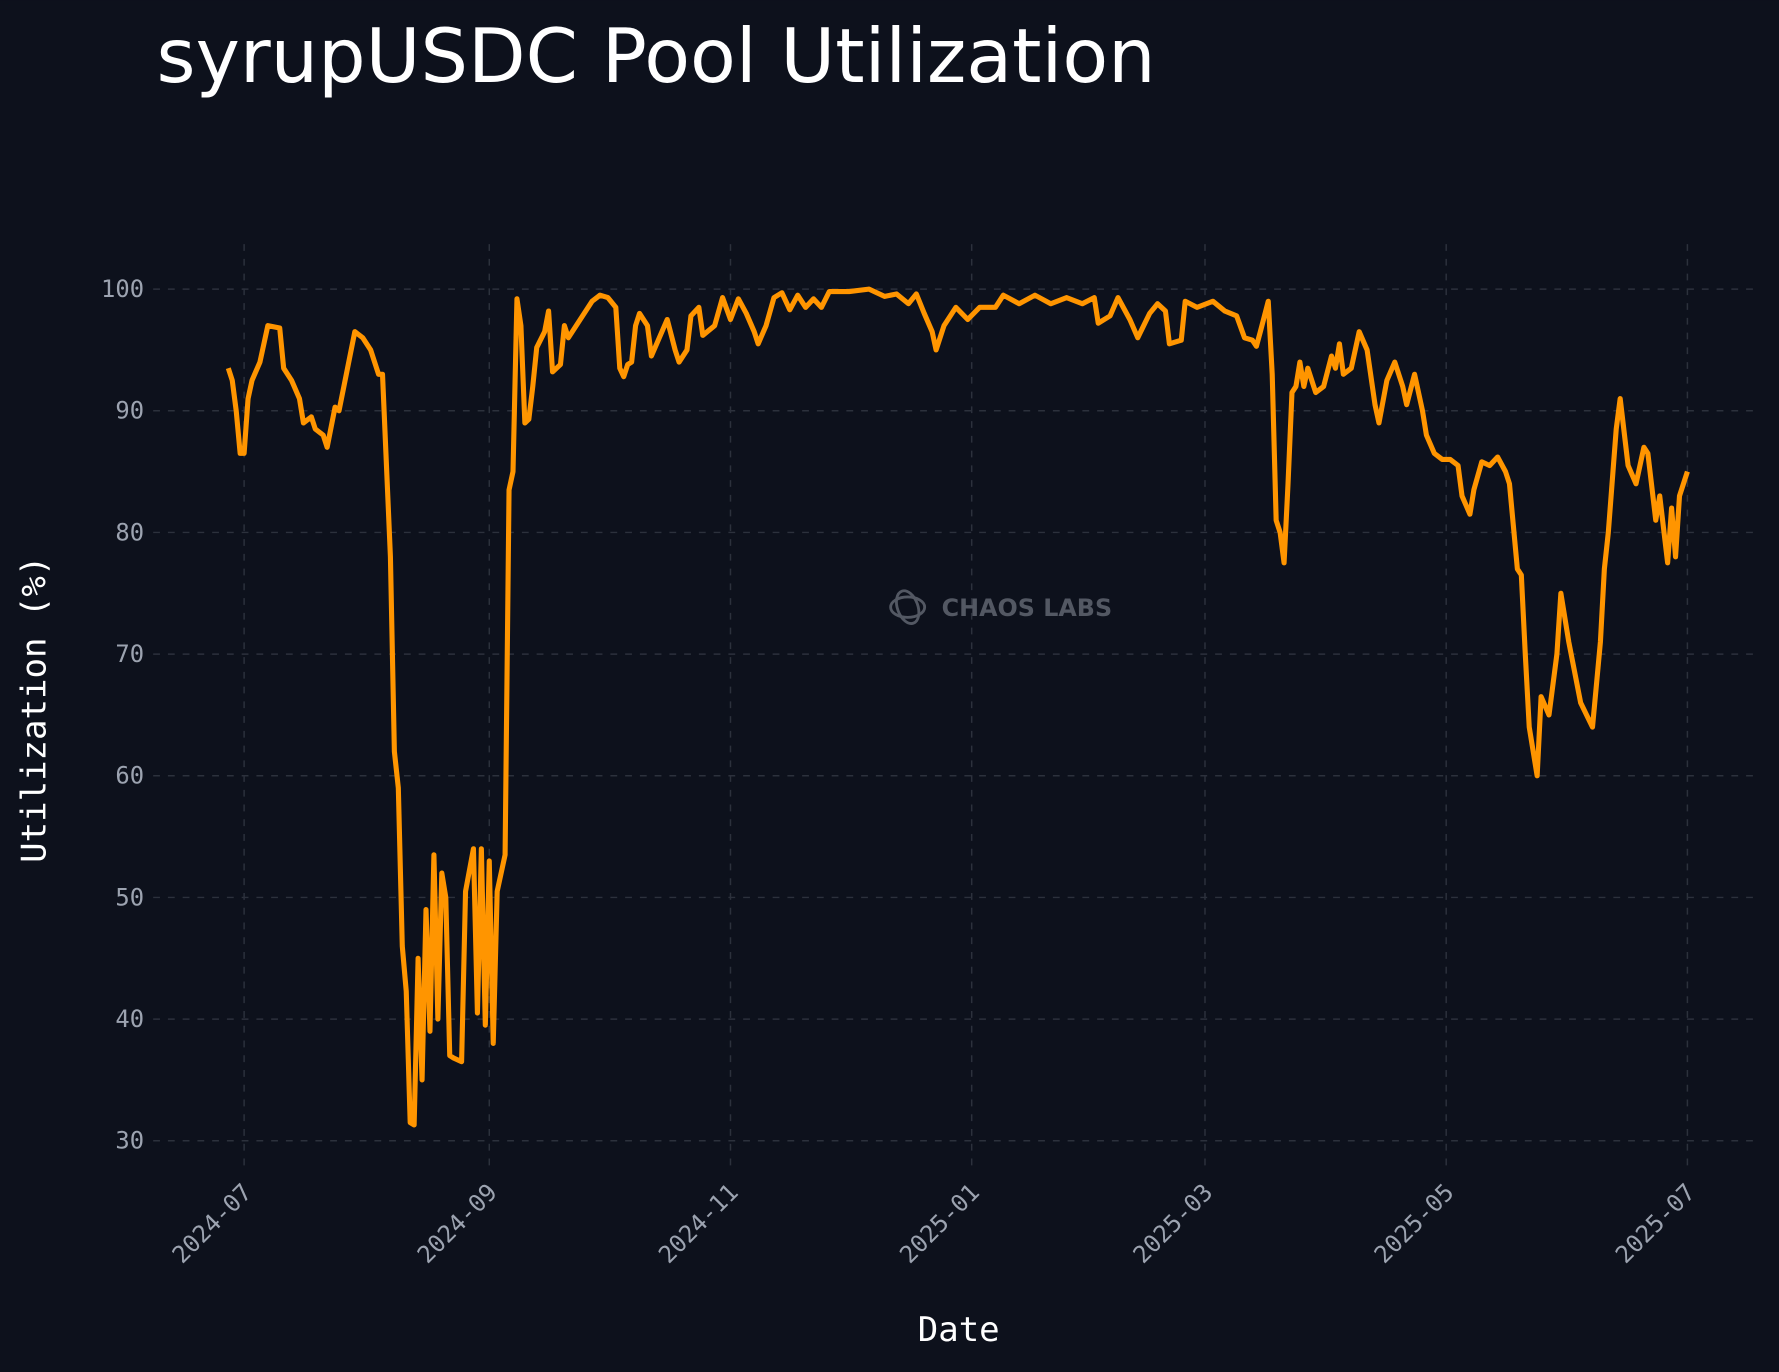 The width and height of the screenshot is (1779, 1372). I want to click on y-axis-label: Utilization (%), so click(34, 709).